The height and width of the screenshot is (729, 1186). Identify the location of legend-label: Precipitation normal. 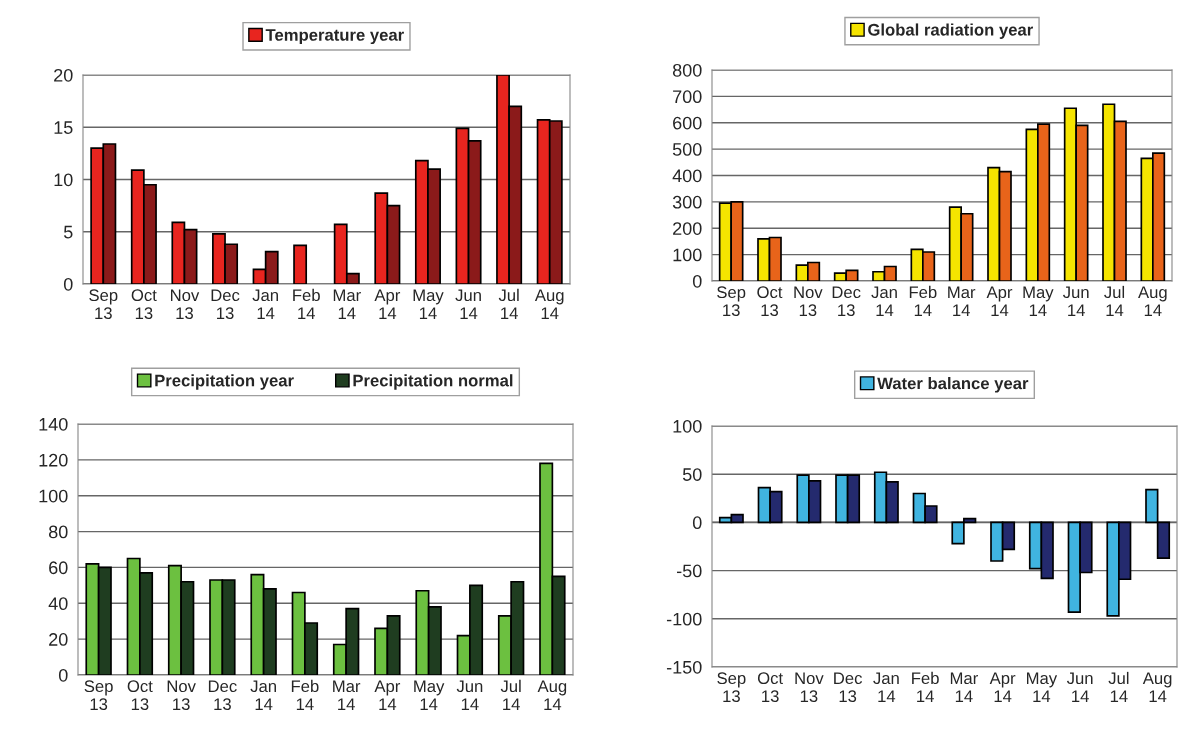
(433, 382).